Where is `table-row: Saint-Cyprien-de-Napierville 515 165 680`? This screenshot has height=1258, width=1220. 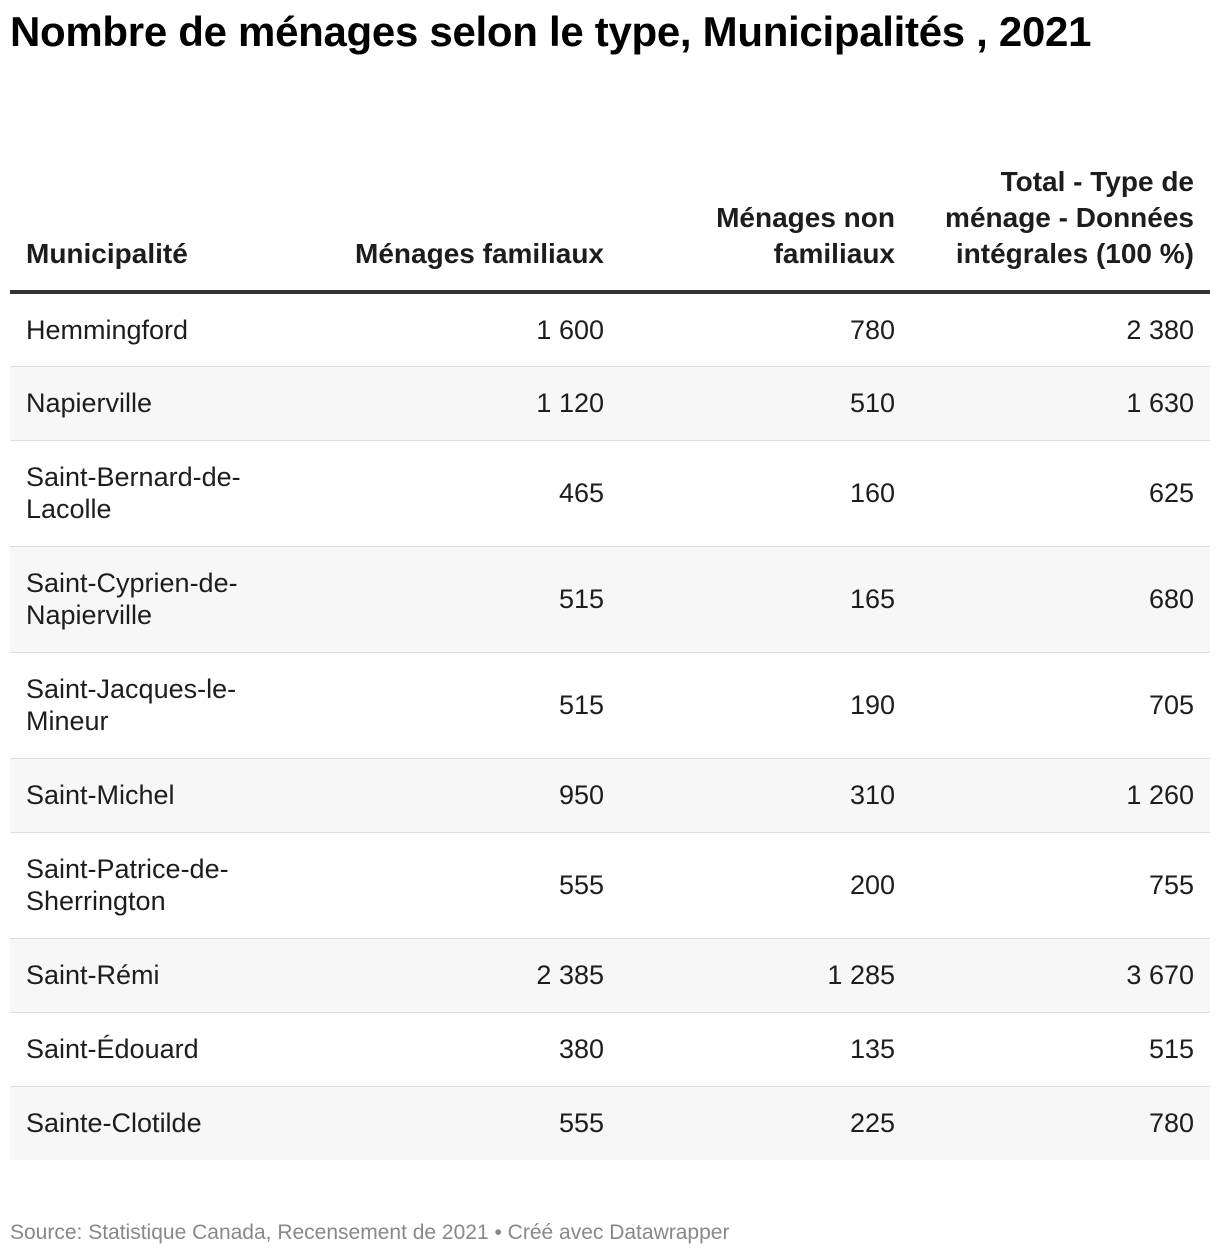
table-row: Saint-Cyprien-de-Napierville 515 165 680 is located at coordinates (610, 599).